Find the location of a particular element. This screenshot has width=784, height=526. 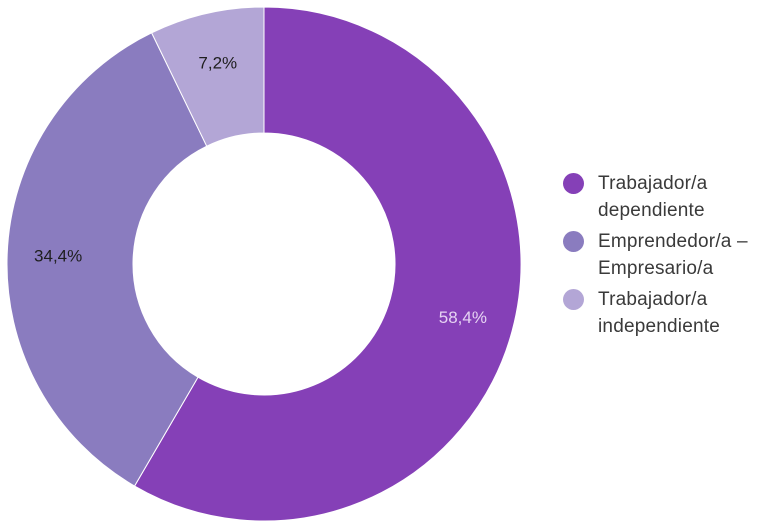

legend-swatch-independiente is located at coordinates (573, 299).